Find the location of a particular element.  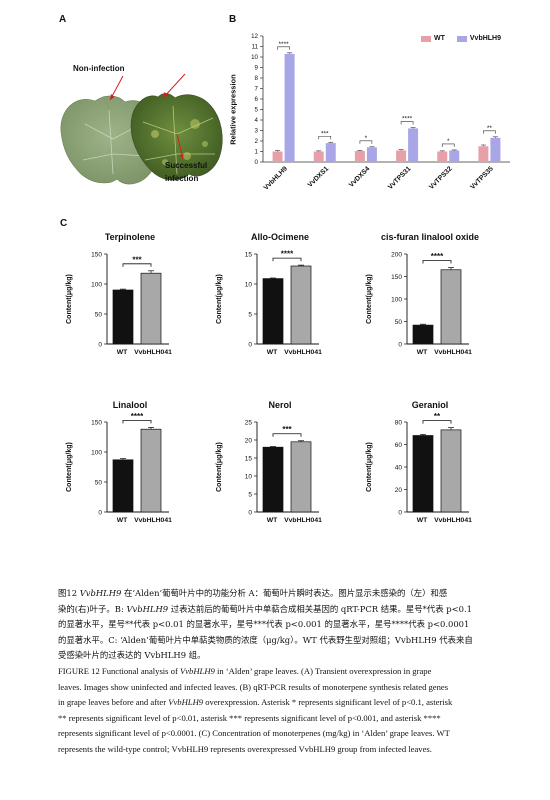

legend-wt-swatch is located at coordinates (426, 38).